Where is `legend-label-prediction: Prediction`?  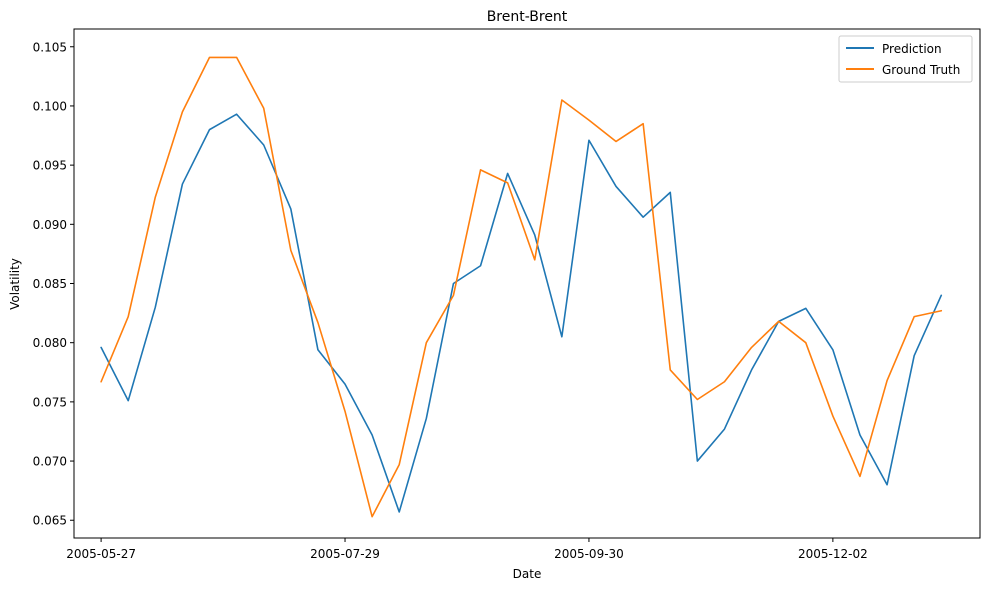
legend-label-prediction: Prediction is located at coordinates (912, 49).